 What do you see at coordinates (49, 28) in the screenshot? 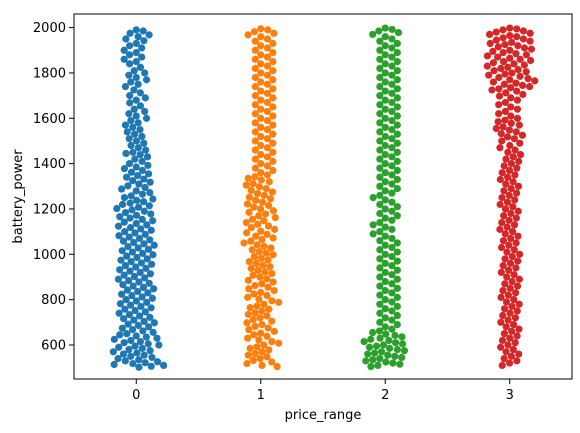
I see `y-tick-label: 2000` at bounding box center [49, 28].